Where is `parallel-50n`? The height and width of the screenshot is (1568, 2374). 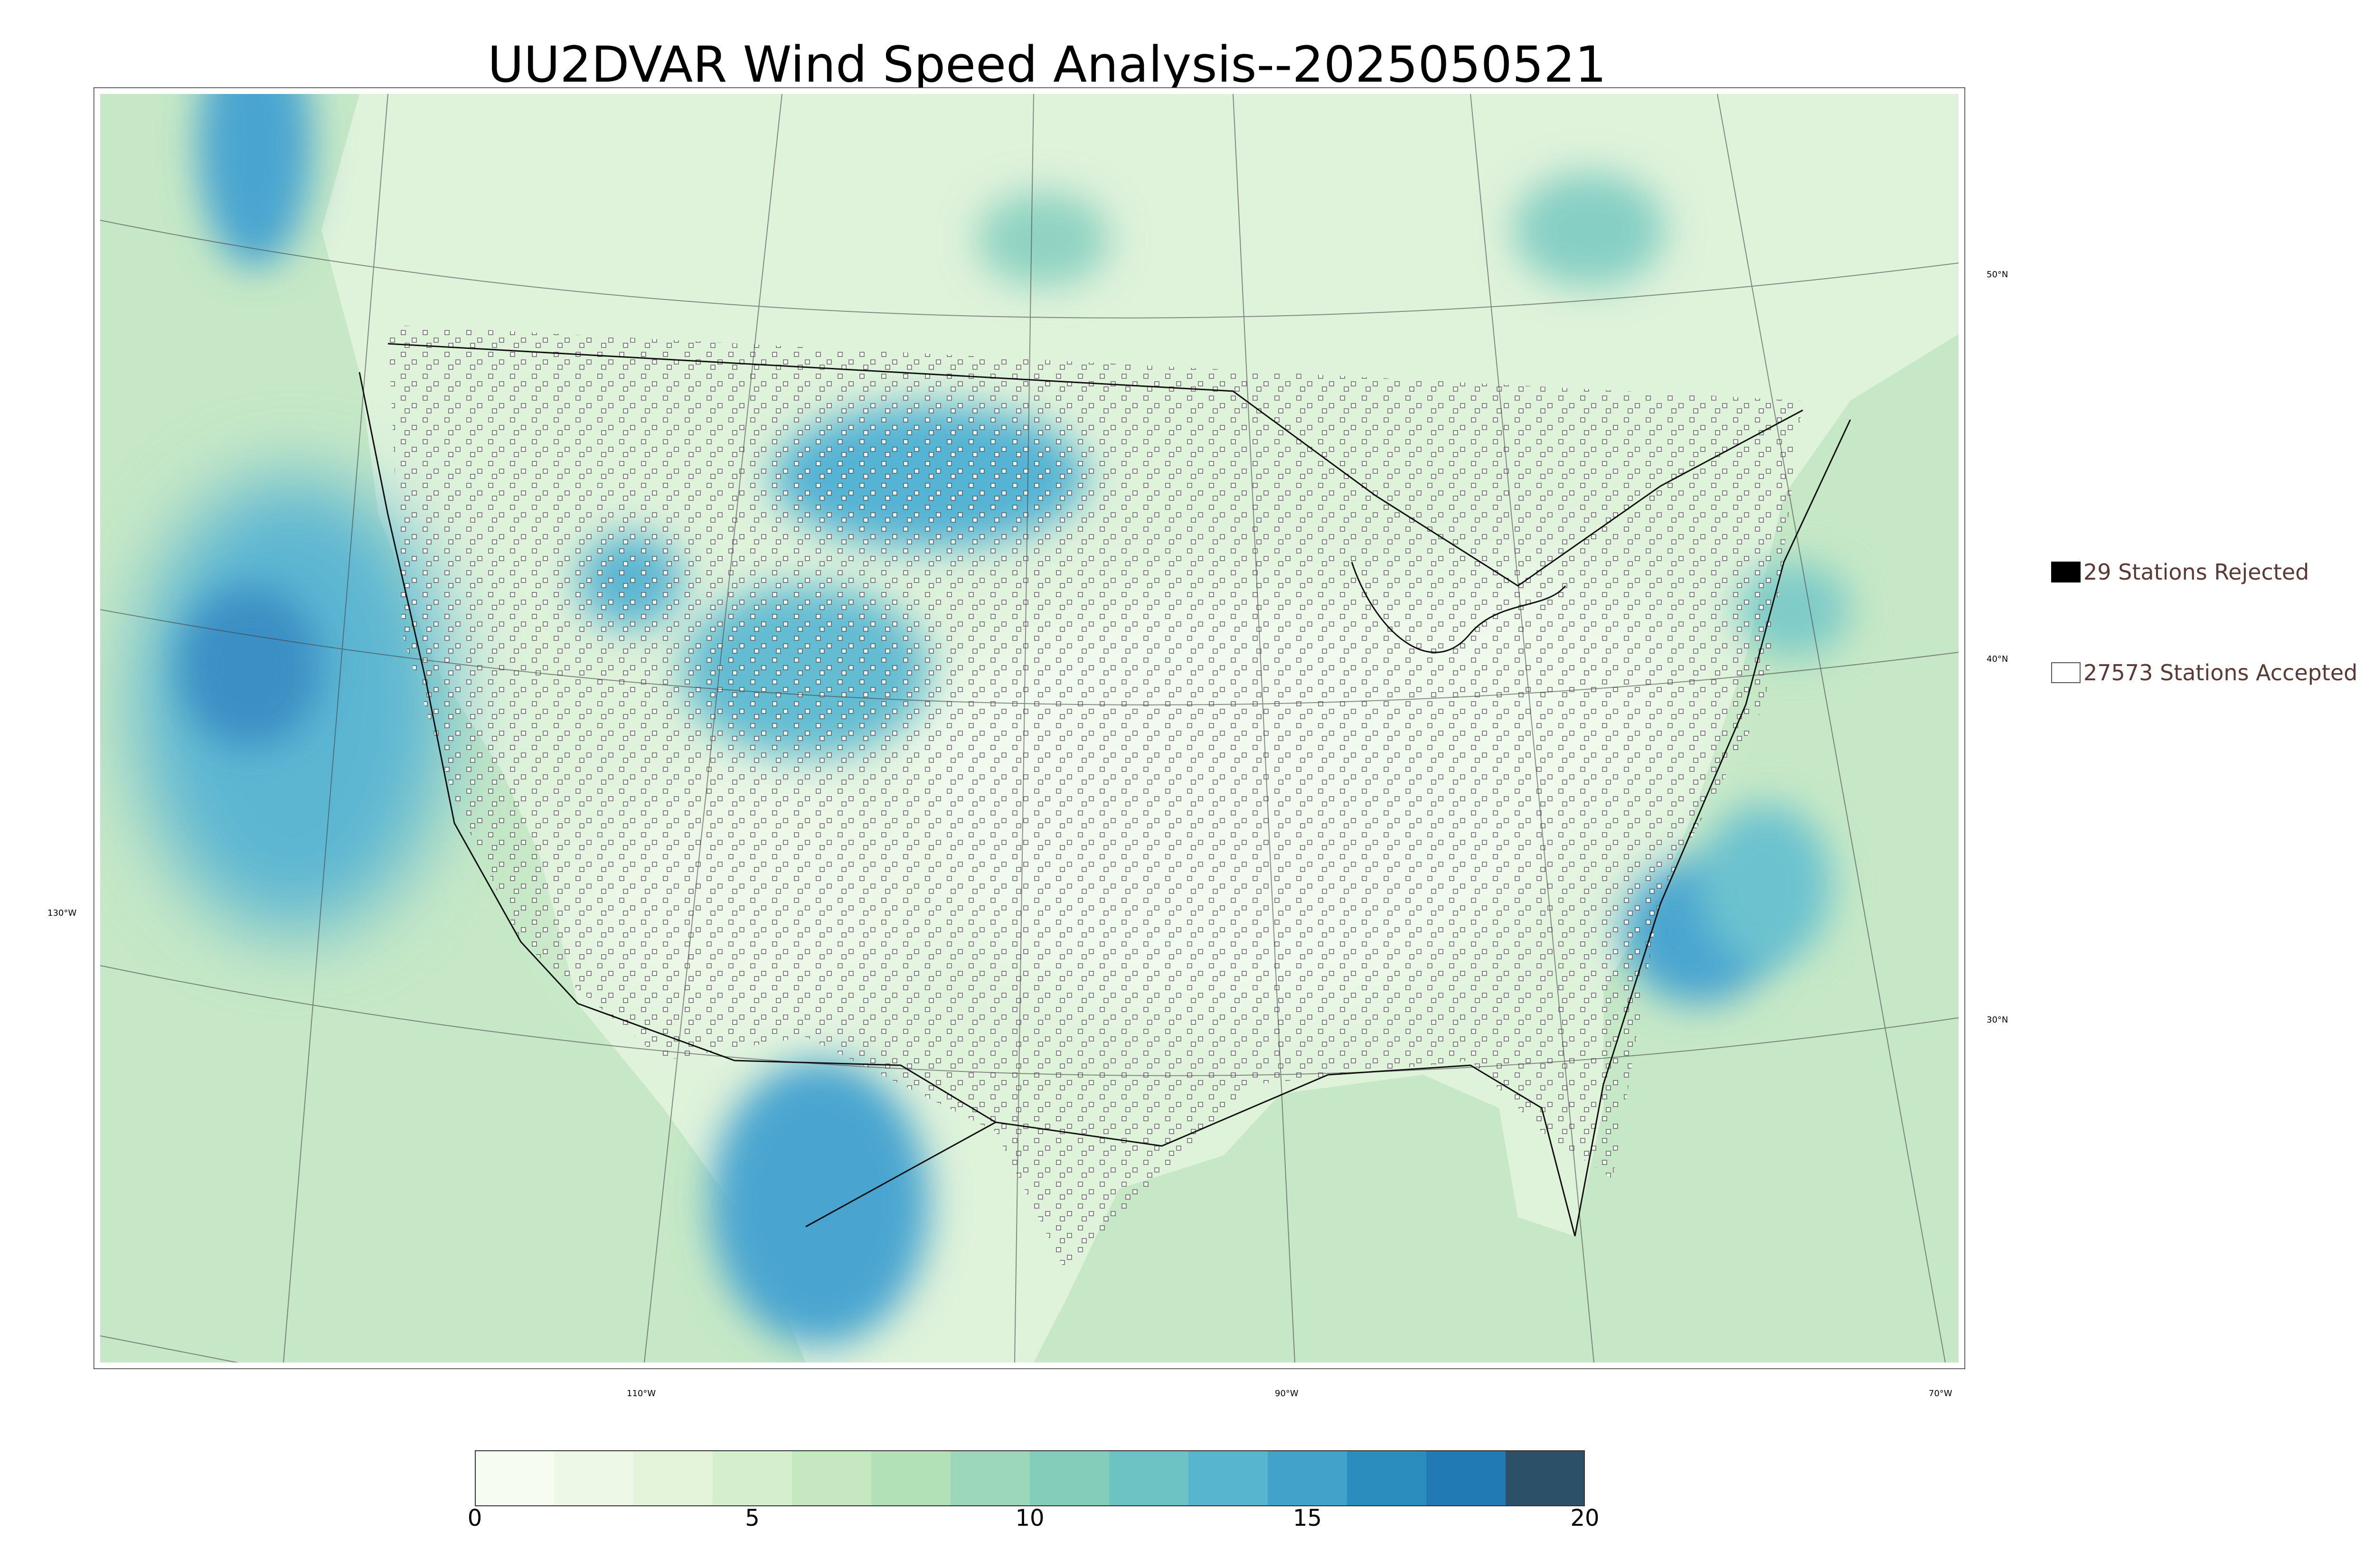 parallel-50n is located at coordinates (1029, 269).